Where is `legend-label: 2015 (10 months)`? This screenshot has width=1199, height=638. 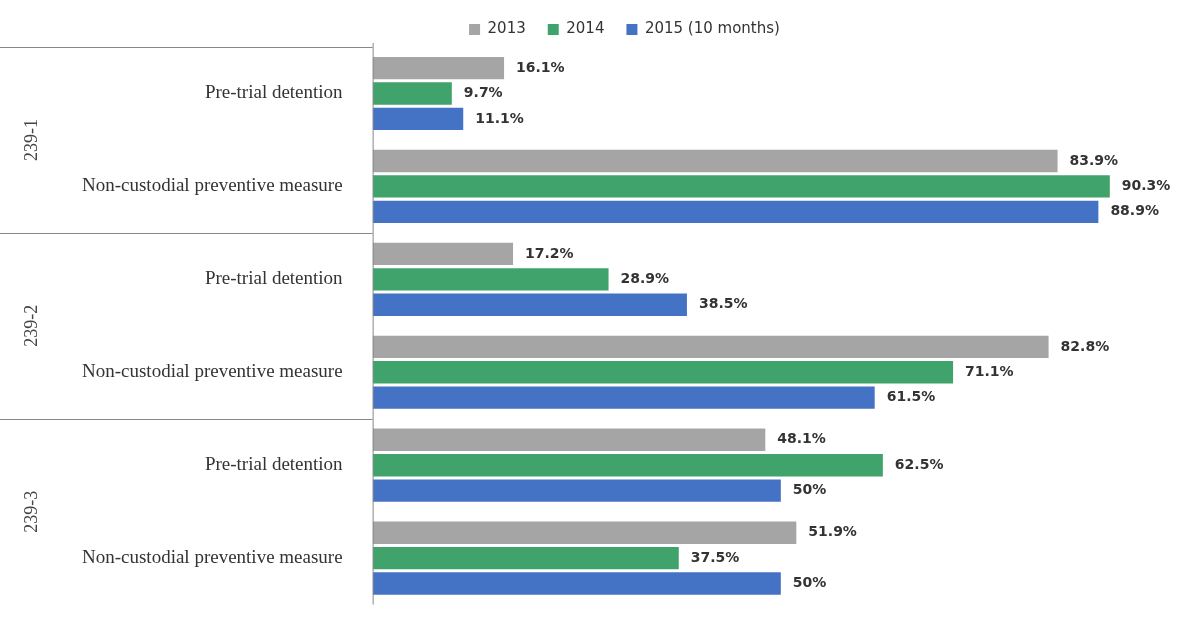
legend-label: 2015 (10 months) is located at coordinates (712, 28).